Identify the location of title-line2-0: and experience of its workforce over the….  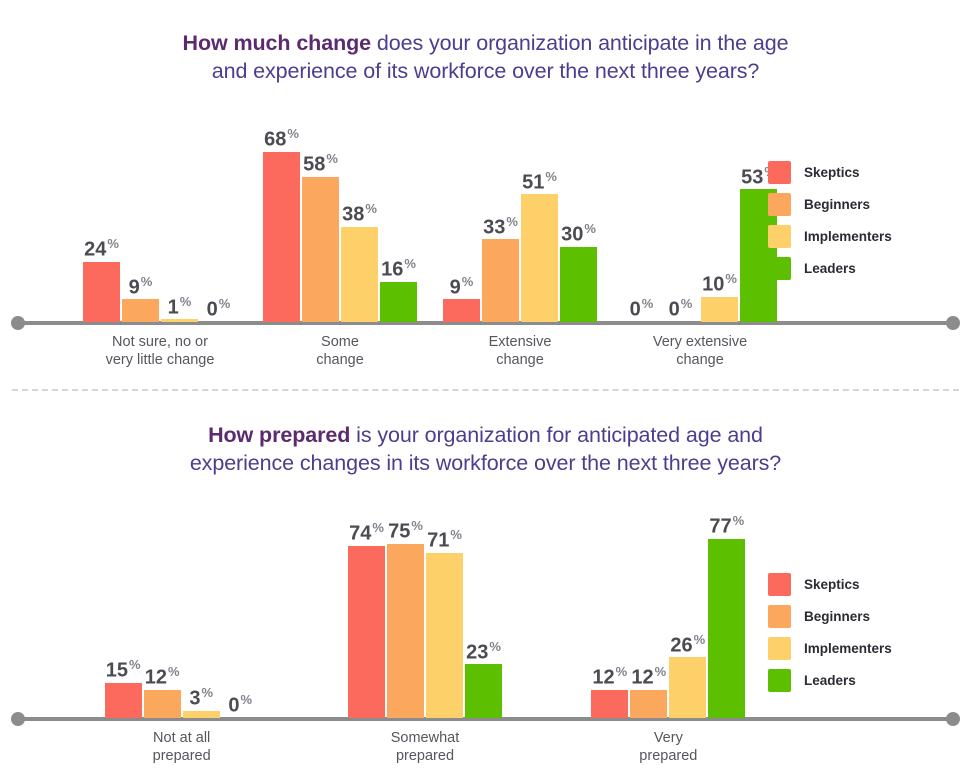
(485, 70).